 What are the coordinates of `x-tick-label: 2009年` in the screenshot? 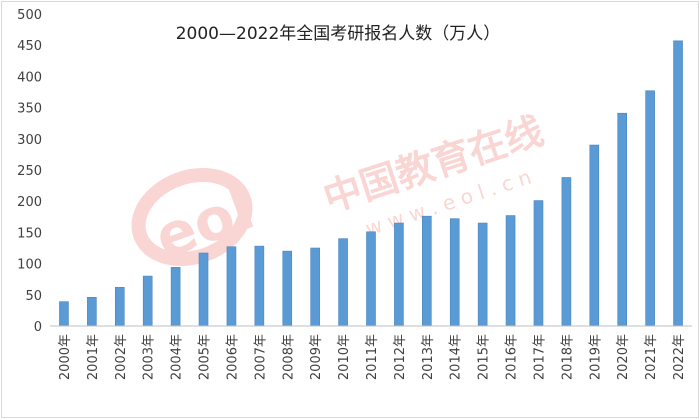 It's located at (316, 357).